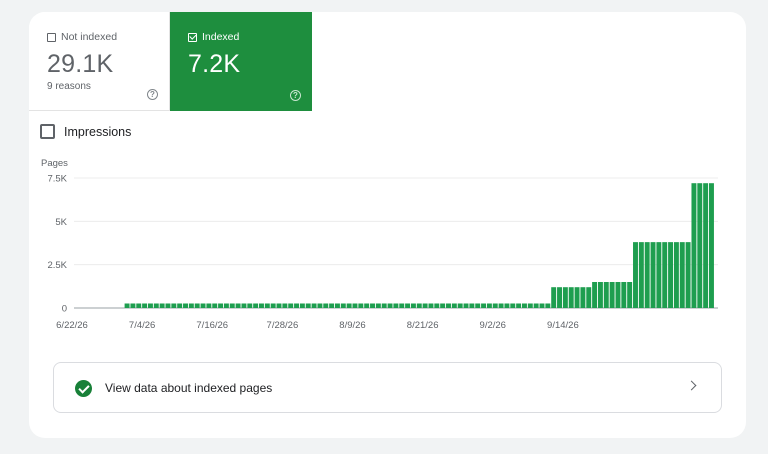 Image resolution: width=768 pixels, height=454 pixels. Describe the element at coordinates (99, 61) in the screenshot. I see `not-indexed-tile: Not indexed 29.1K 9 reasons ?` at that location.